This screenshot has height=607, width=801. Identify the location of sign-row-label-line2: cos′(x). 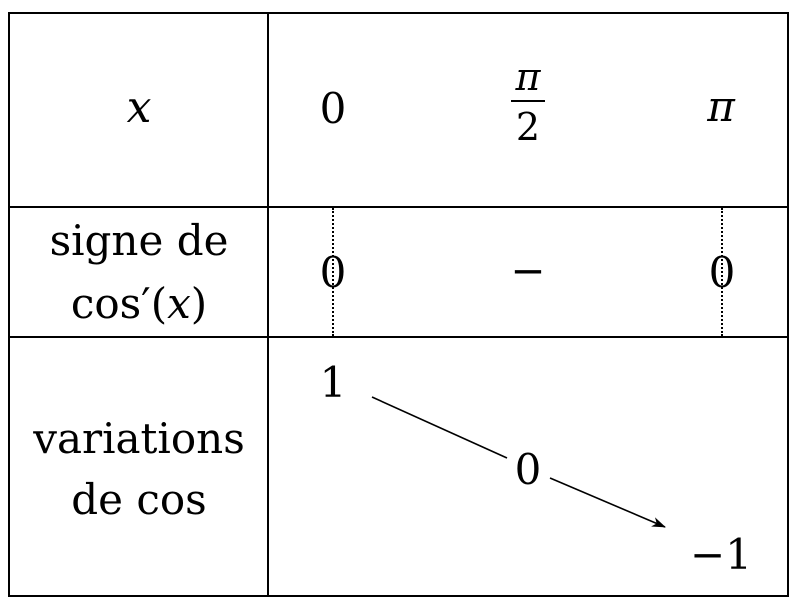
(139, 304).